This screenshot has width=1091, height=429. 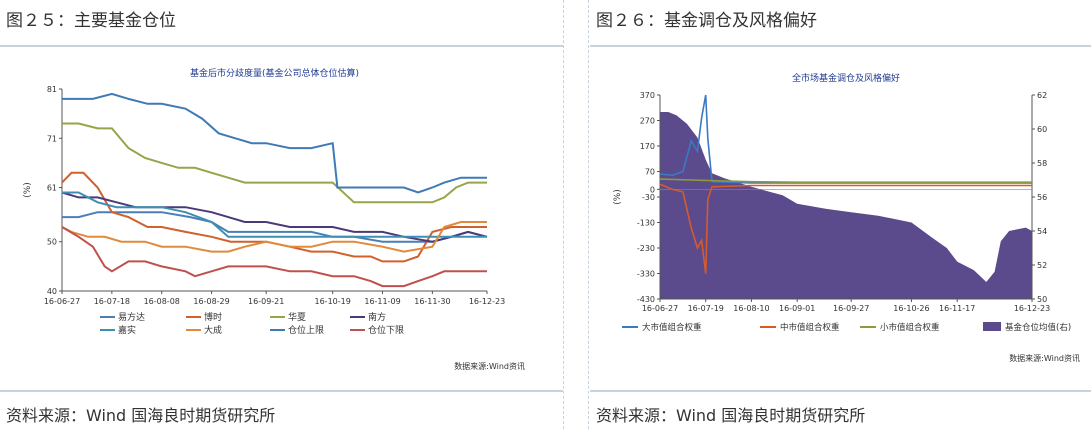 I want to click on y2-tick-label: 60, so click(x=1042, y=129).